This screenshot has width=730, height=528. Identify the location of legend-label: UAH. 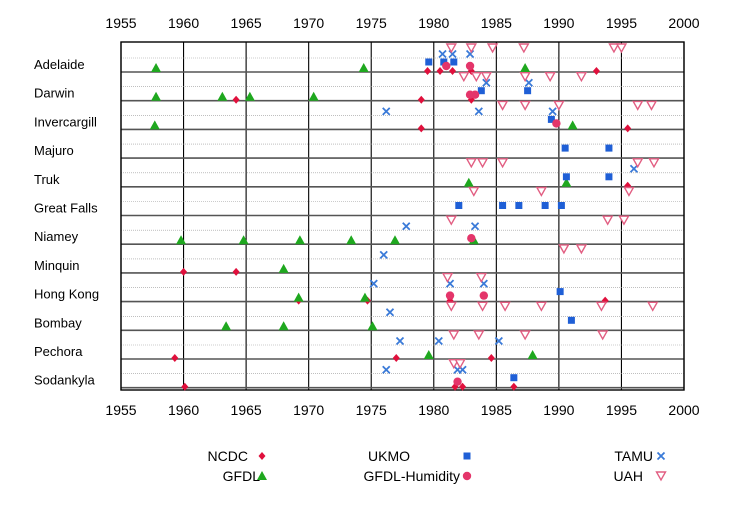
(628, 476).